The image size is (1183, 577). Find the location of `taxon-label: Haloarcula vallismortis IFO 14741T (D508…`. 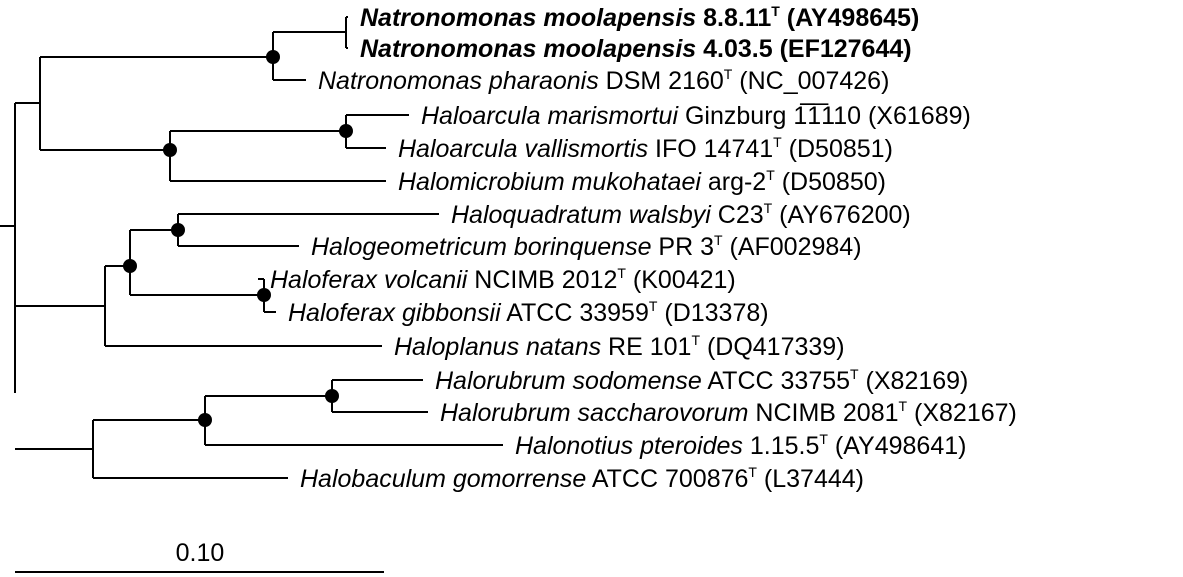

taxon-label: Haloarcula vallismortis IFO 14741T (D508… is located at coordinates (645, 148).